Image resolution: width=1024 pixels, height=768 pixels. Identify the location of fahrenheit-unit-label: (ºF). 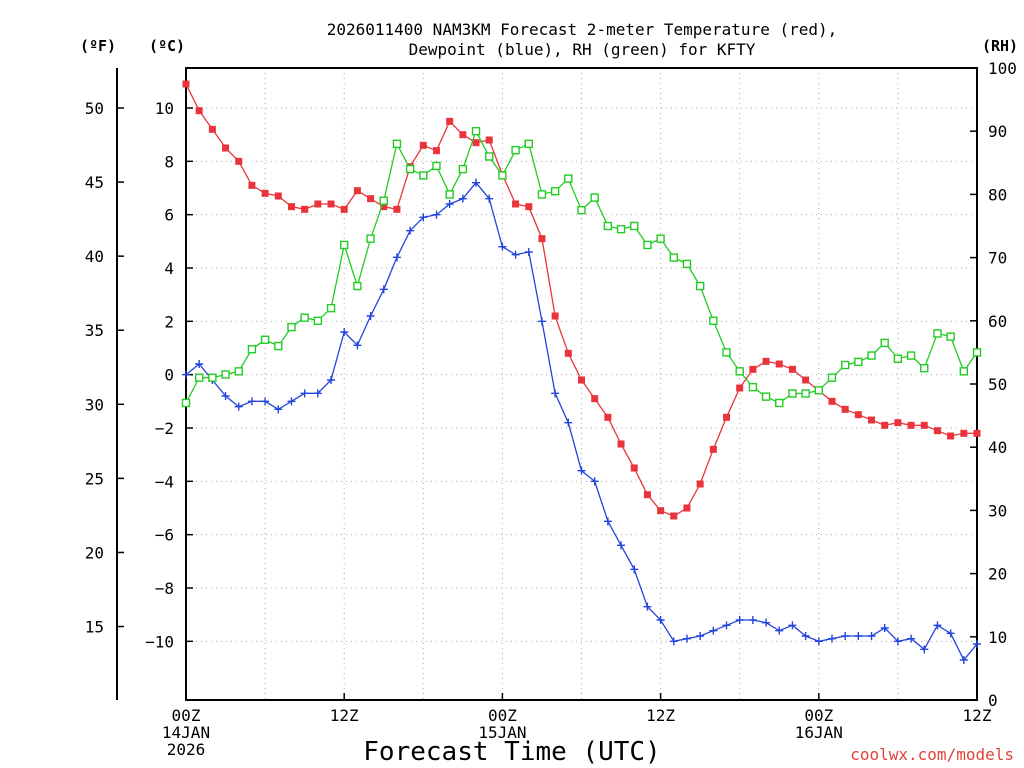
(98, 46).